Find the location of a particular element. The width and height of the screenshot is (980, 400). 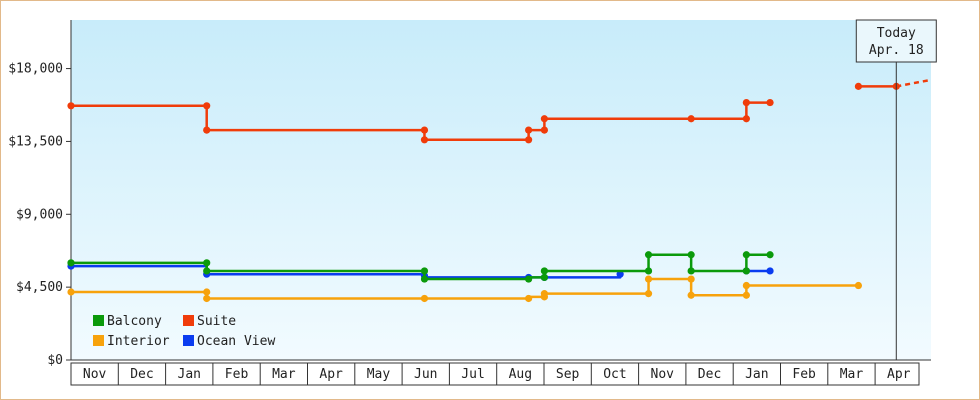

legend-label: Interior is located at coordinates (138, 341).